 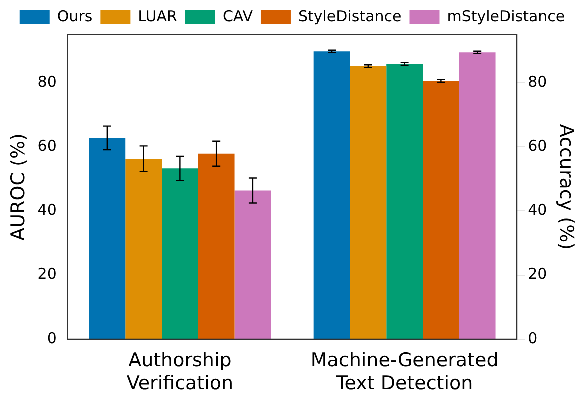 I want to click on legend-label: LUAR, so click(x=158, y=16).